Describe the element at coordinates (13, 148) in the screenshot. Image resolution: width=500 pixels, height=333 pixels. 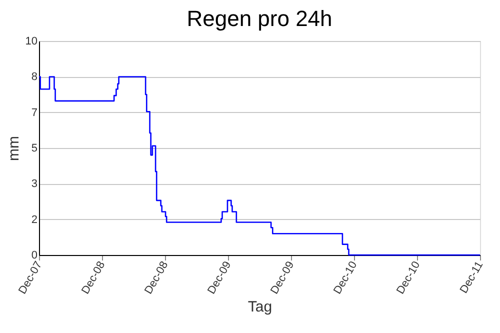
I see `y-axis-title: mm` at that location.